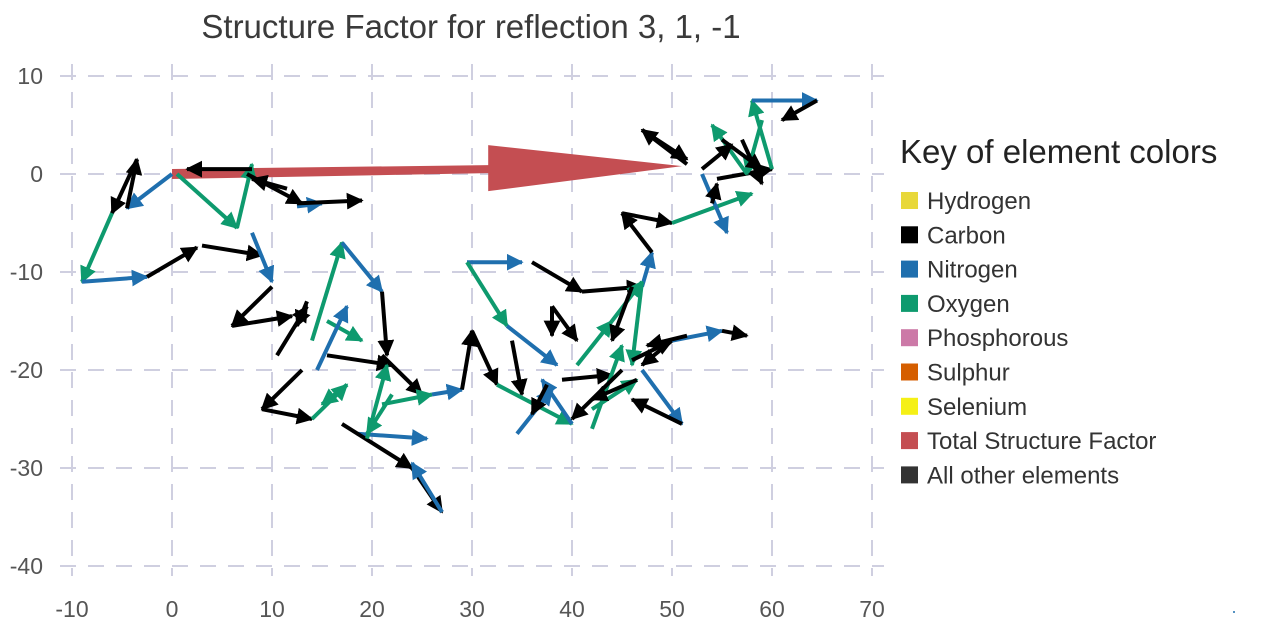 The width and height of the screenshot is (1261, 640). What do you see at coordinates (1041, 441) in the screenshot?
I see `legend-label: Total Structure Factor` at bounding box center [1041, 441].